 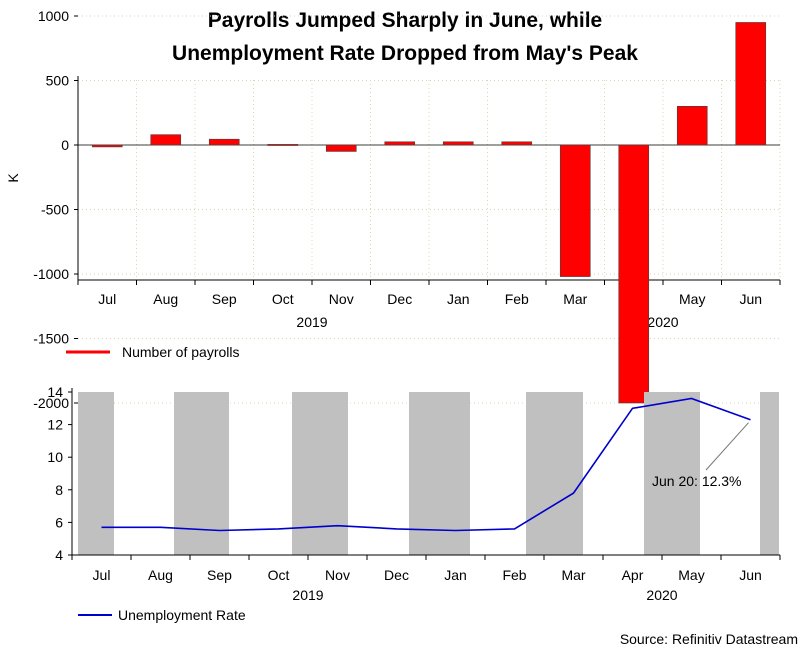 I want to click on x-tick-label-2: May, so click(x=691, y=575).